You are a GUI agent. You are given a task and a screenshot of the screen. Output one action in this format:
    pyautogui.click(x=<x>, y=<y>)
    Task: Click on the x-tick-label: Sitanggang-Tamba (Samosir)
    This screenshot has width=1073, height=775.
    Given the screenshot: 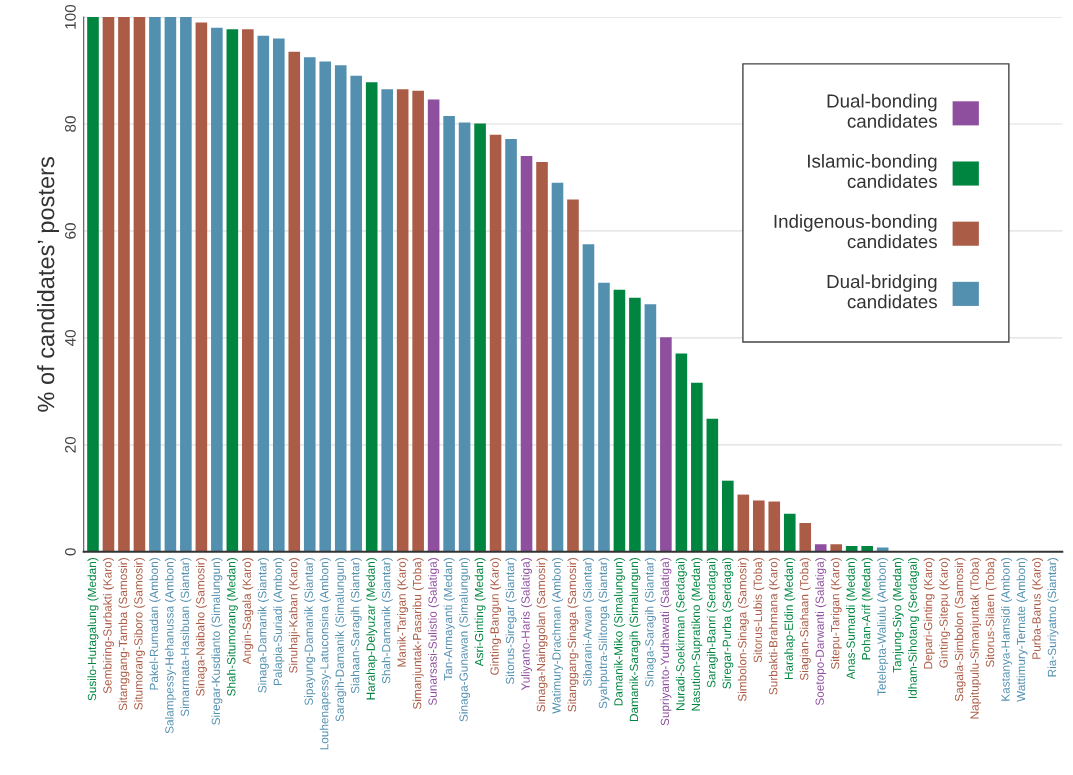 What is the action you would take?
    pyautogui.click(x=124, y=634)
    